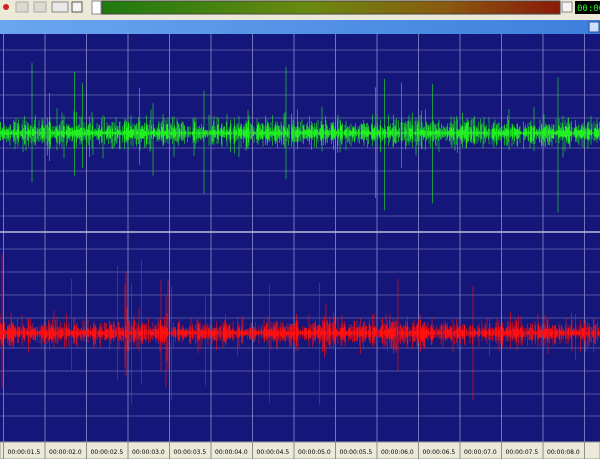 This screenshot has width=600, height=459. What do you see at coordinates (567, 7) in the screenshot?
I see `meter-button` at bounding box center [567, 7].